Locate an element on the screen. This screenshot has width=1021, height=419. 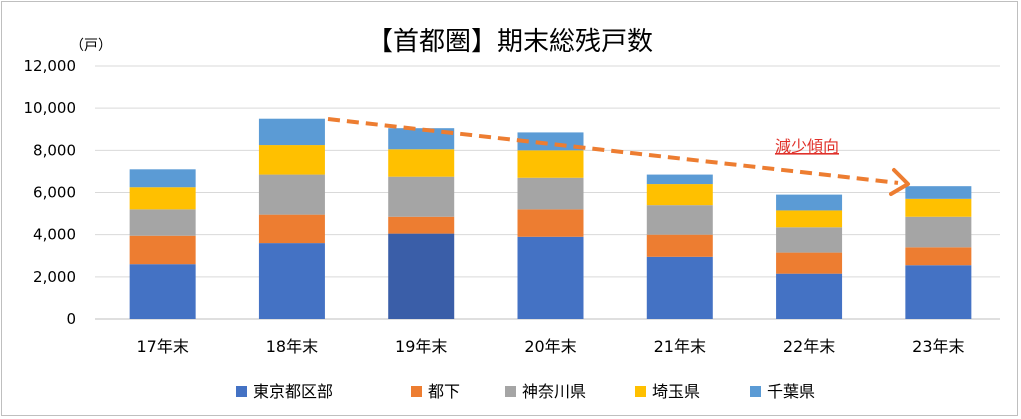
x-tick-label: 23年末 is located at coordinates (938, 346).